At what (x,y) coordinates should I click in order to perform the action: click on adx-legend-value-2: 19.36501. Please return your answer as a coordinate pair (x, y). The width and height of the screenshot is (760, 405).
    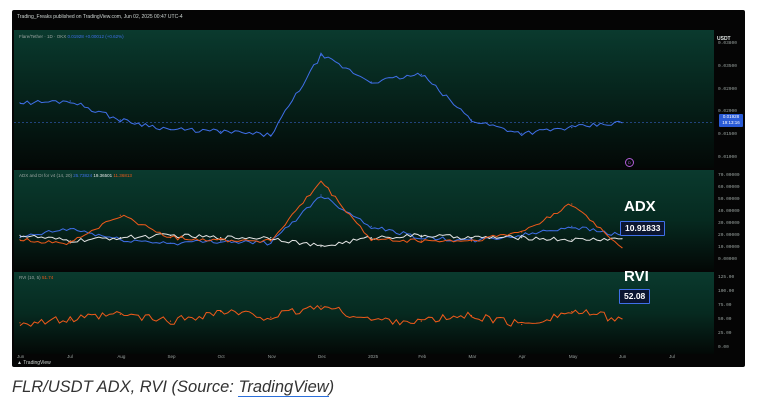
    Looking at the image, I should click on (103, 175).